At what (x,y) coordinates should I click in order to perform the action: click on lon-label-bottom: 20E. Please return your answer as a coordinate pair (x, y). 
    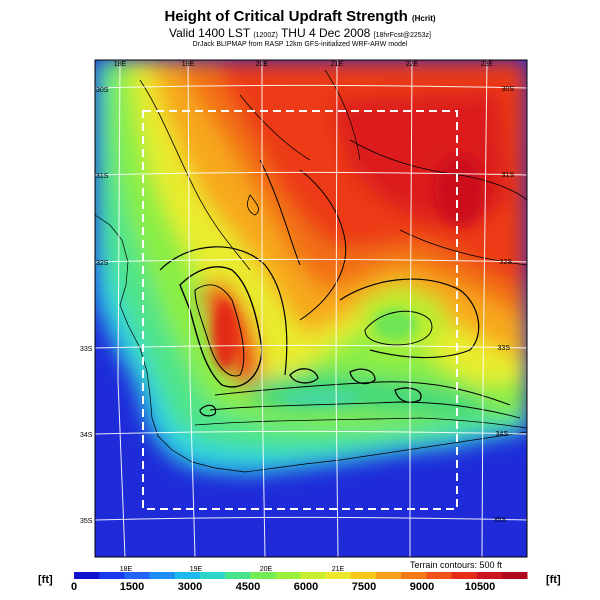
    Looking at the image, I should click on (266, 569).